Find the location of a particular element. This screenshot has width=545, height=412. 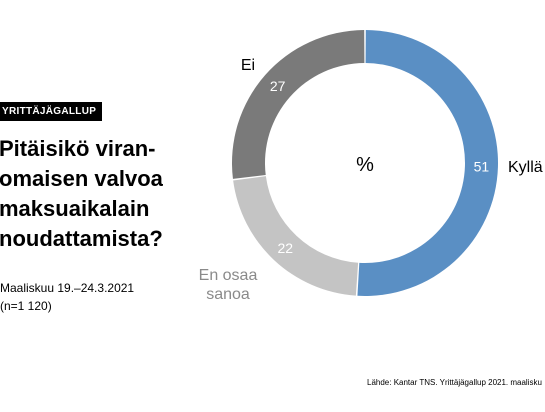

value-label-2: 22 is located at coordinates (285, 248).